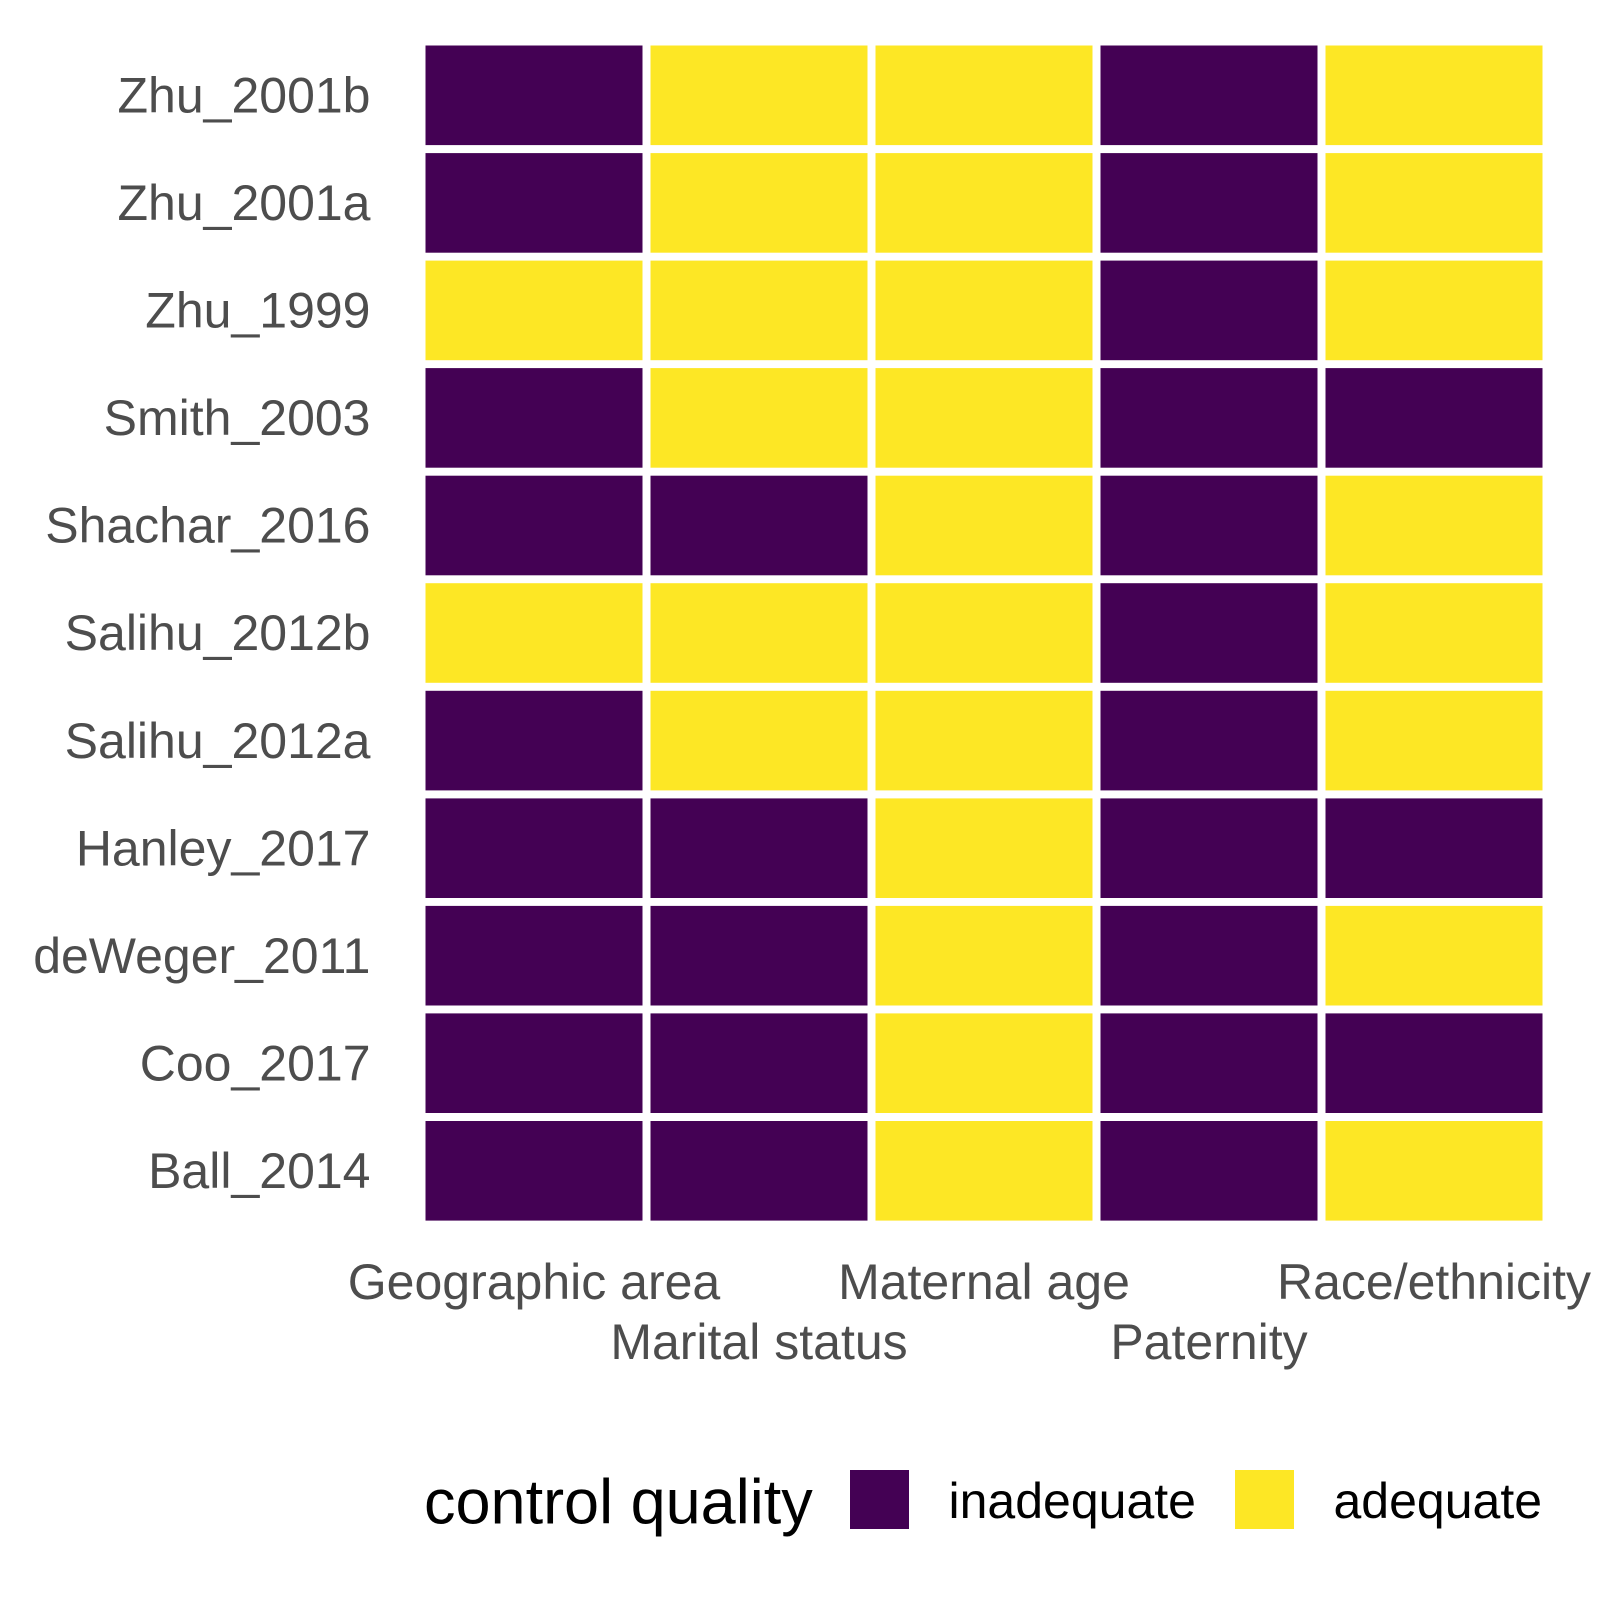 The width and height of the screenshot is (1600, 1605). I want to click on svg-text: Coo_2017, so click(255, 1064).